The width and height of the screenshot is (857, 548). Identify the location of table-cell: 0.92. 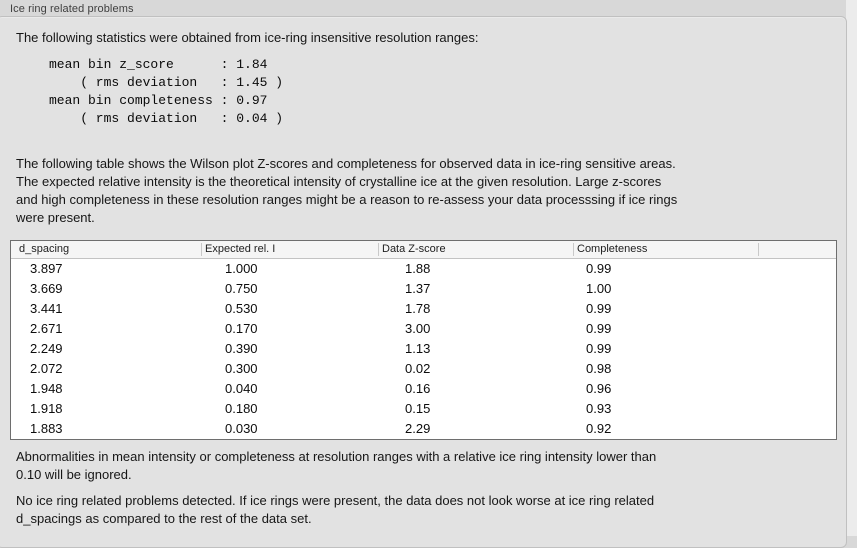
(599, 428).